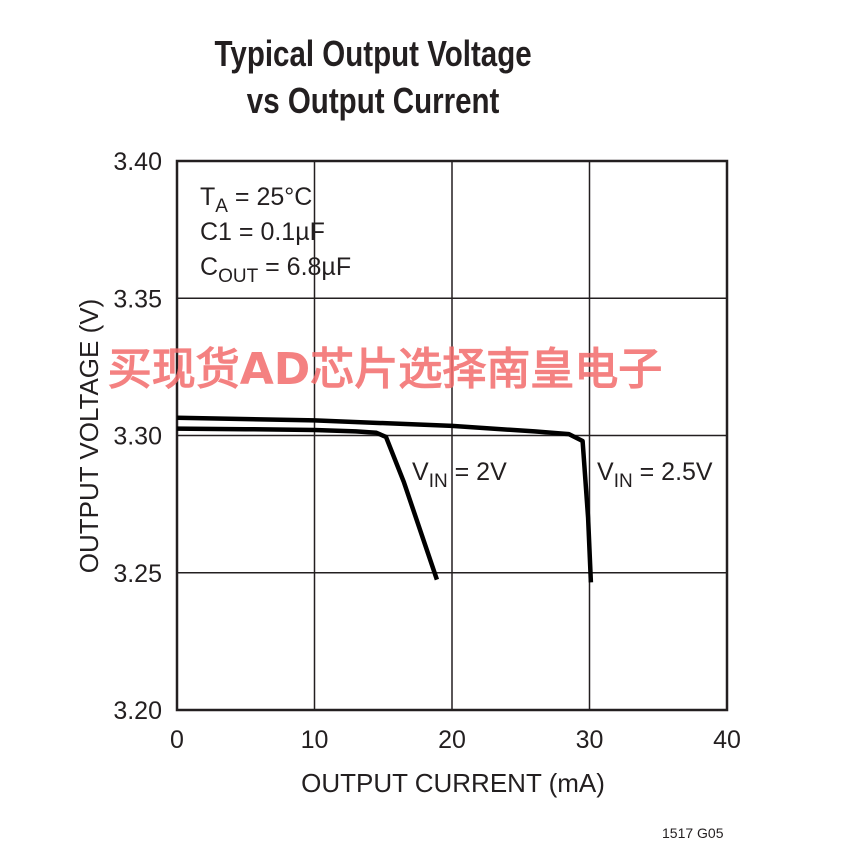  Describe the element at coordinates (315, 740) in the screenshot. I see `x-tick-label-10: 10` at that location.